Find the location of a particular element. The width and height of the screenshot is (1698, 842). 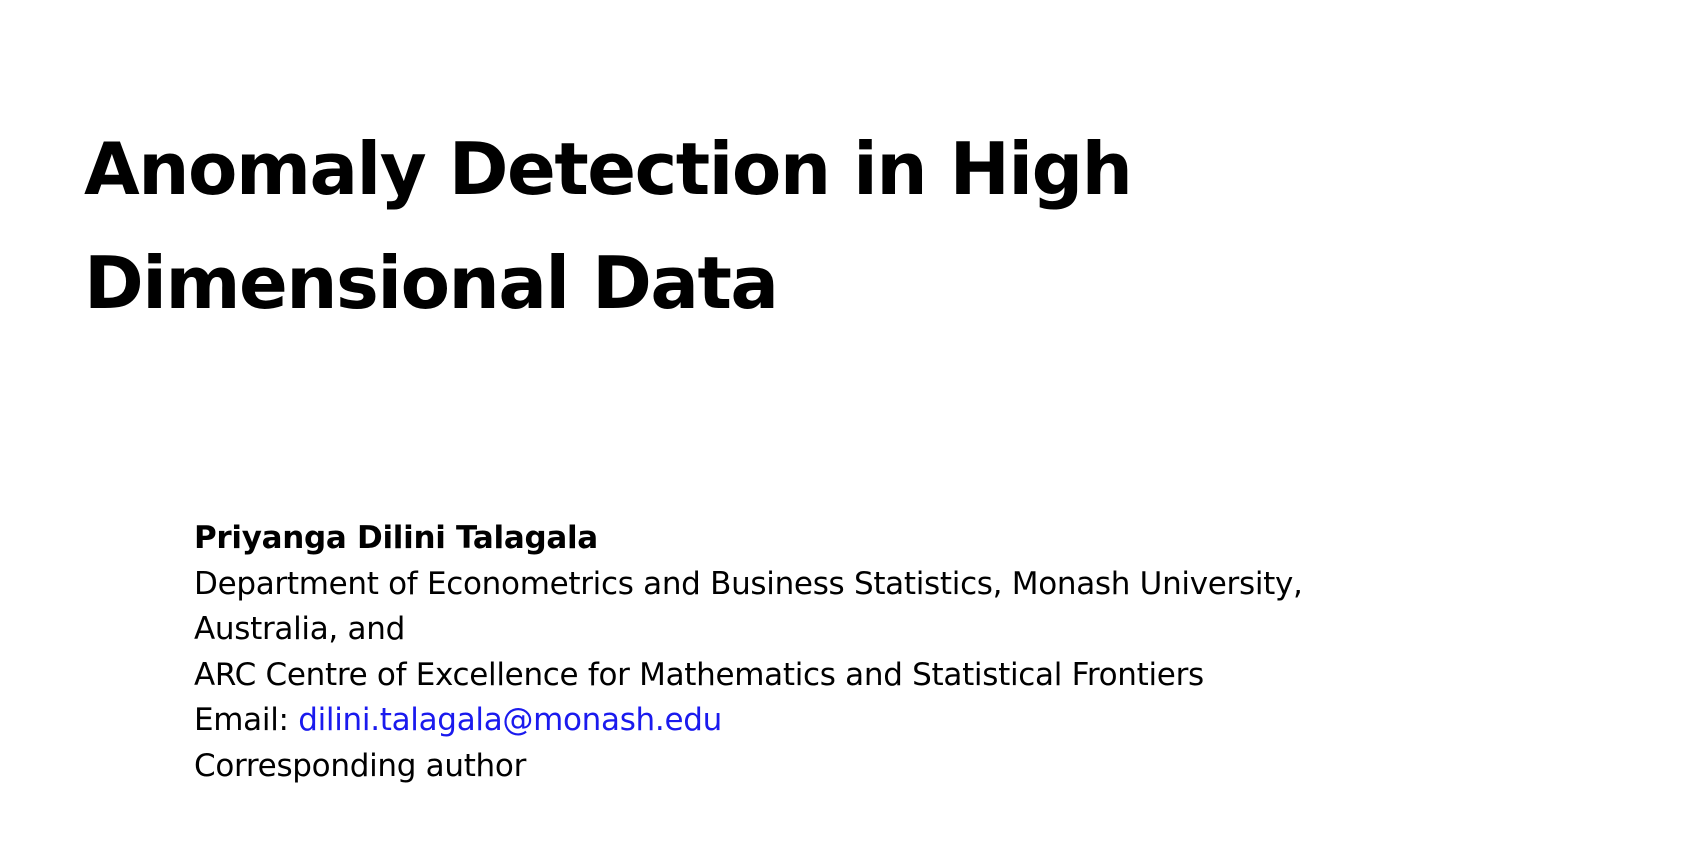

affiliation-line-2: Australia, and is located at coordinates (299, 629).